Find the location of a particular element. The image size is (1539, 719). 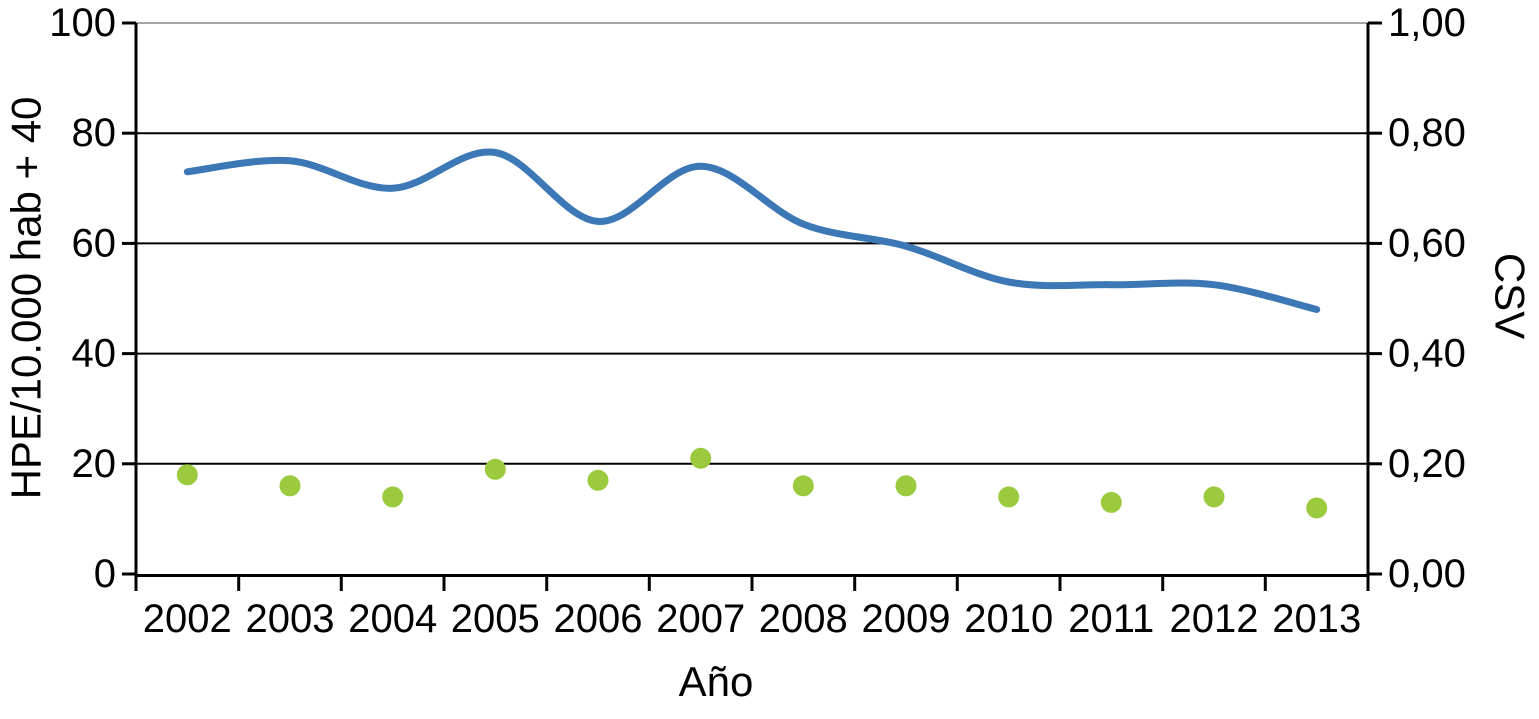

right-axis-tick-label: 0,80 is located at coordinates (1427, 133).